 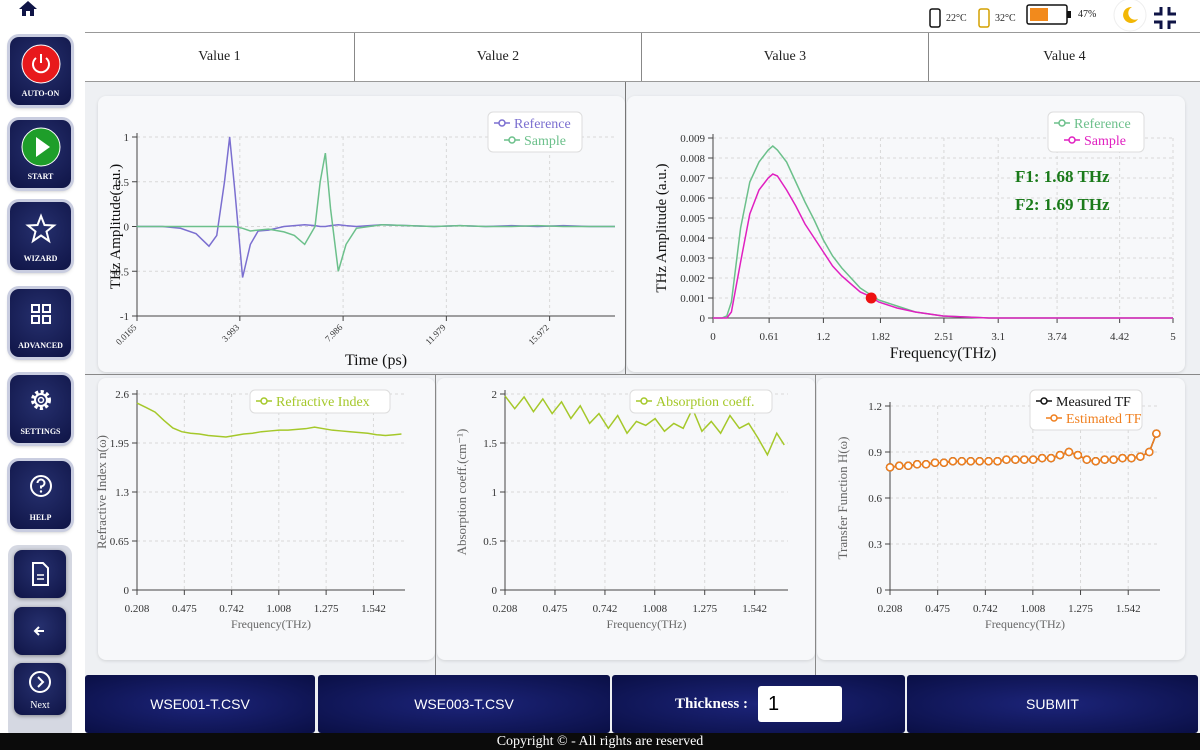 I want to click on y-tick-label: 0.009, so click(x=692, y=139).